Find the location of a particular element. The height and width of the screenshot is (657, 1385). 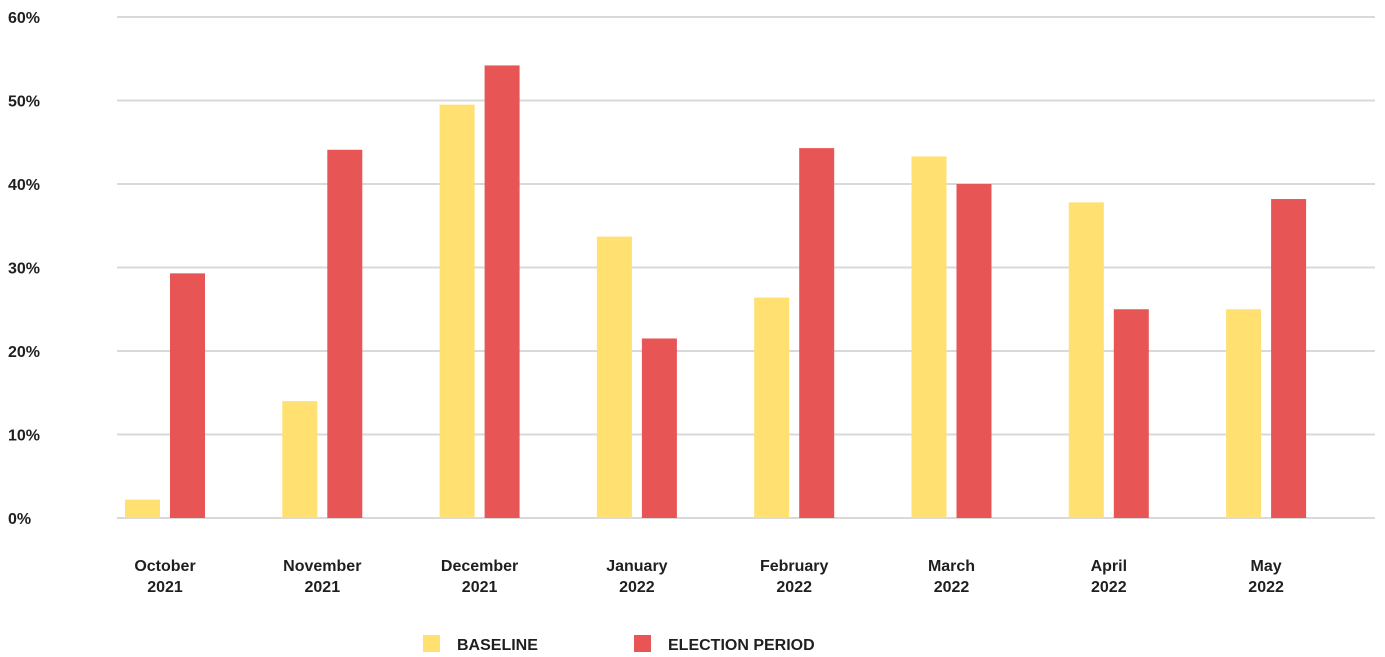

legend-label: ELECTION PERIOD is located at coordinates (741, 645).